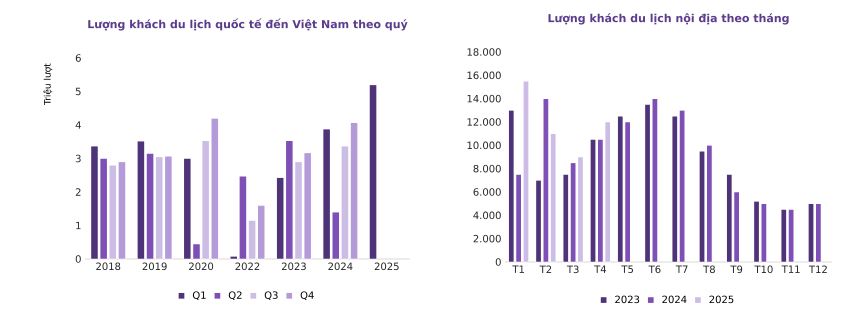  Describe the element at coordinates (572, 270) in the screenshot. I see `x-tick-label: T3` at that location.